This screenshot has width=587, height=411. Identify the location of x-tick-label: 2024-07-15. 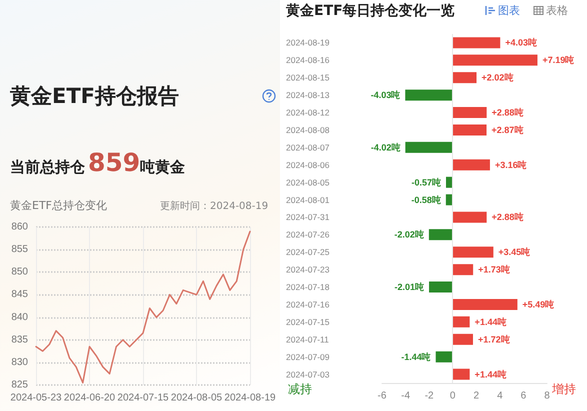
(143, 398).